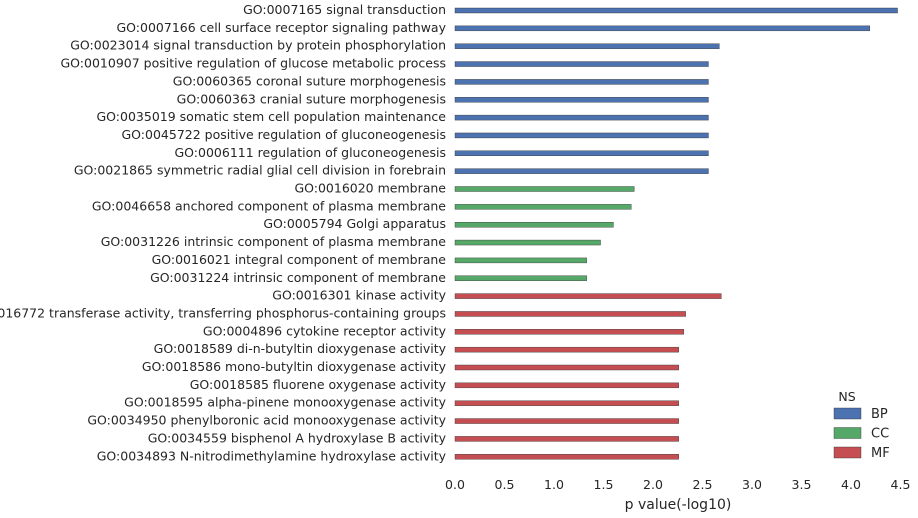  I want to click on category-label: GO:0007165 signal transduction, so click(344, 9).